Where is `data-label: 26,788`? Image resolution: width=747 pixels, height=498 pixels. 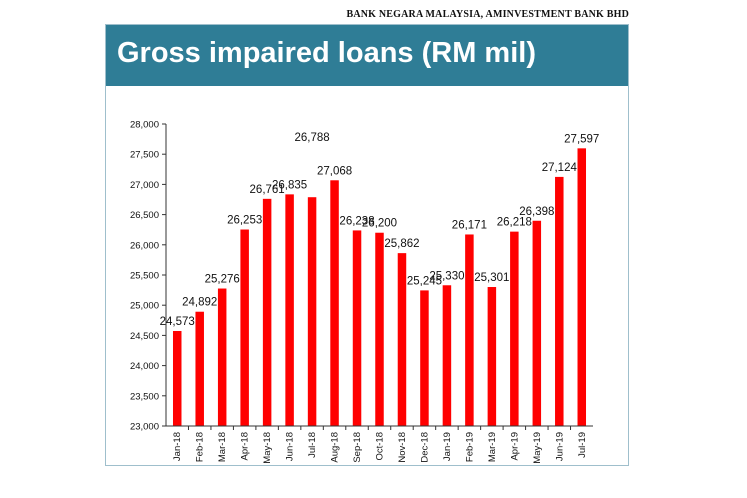
data-label: 26,788 is located at coordinates (311, 138).